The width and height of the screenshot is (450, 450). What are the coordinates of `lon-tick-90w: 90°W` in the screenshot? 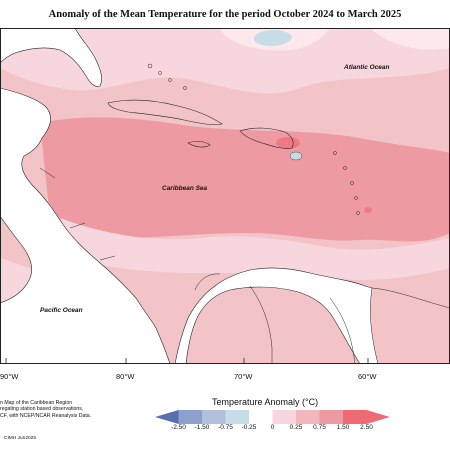 It's located at (9, 376).